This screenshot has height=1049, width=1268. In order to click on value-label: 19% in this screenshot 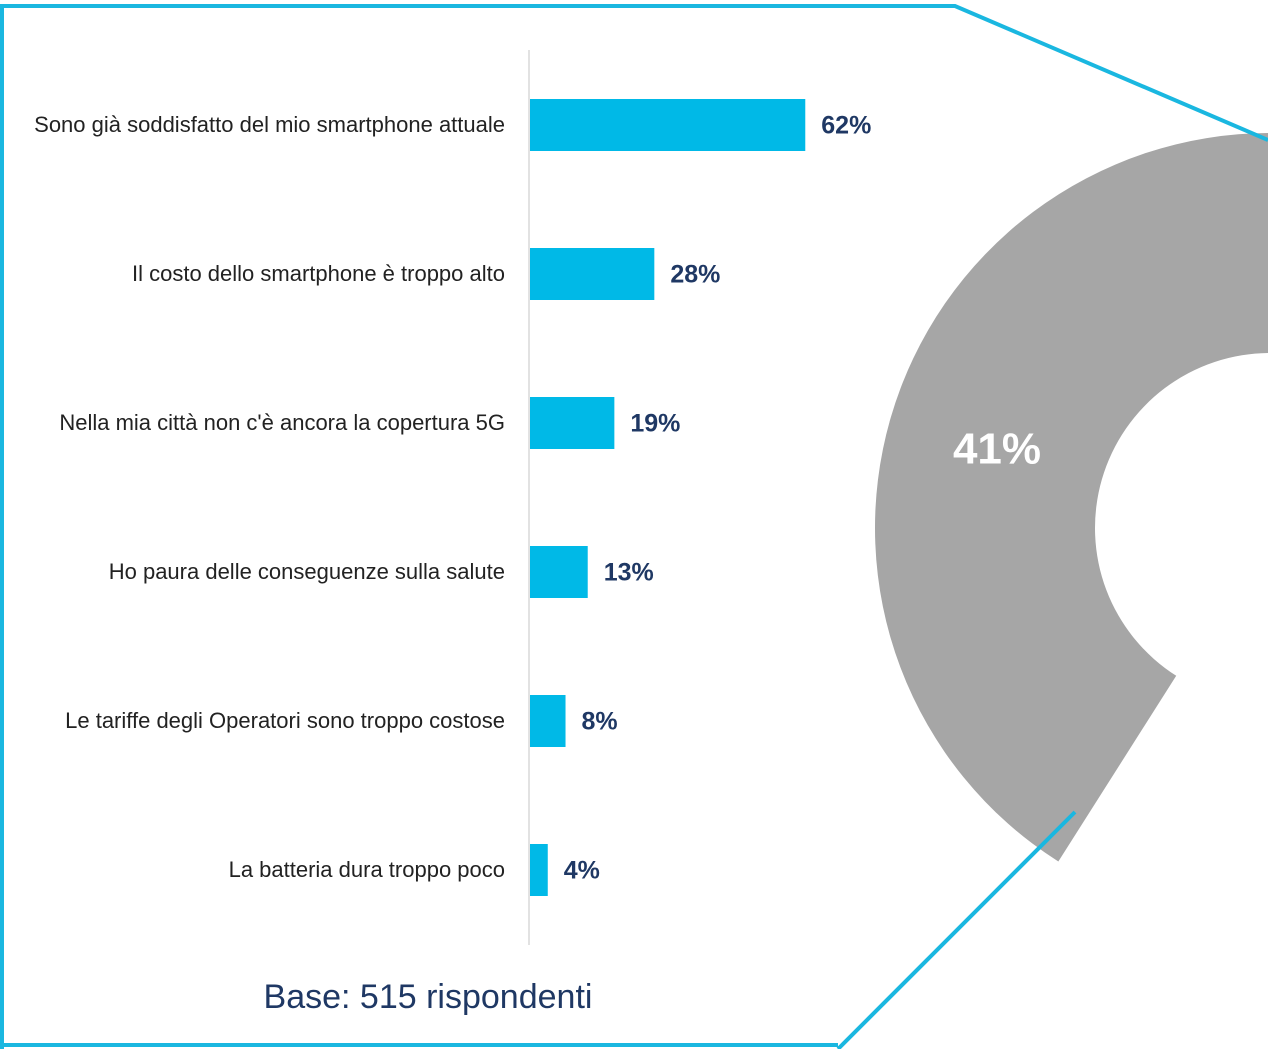, I will do `click(655, 424)`.